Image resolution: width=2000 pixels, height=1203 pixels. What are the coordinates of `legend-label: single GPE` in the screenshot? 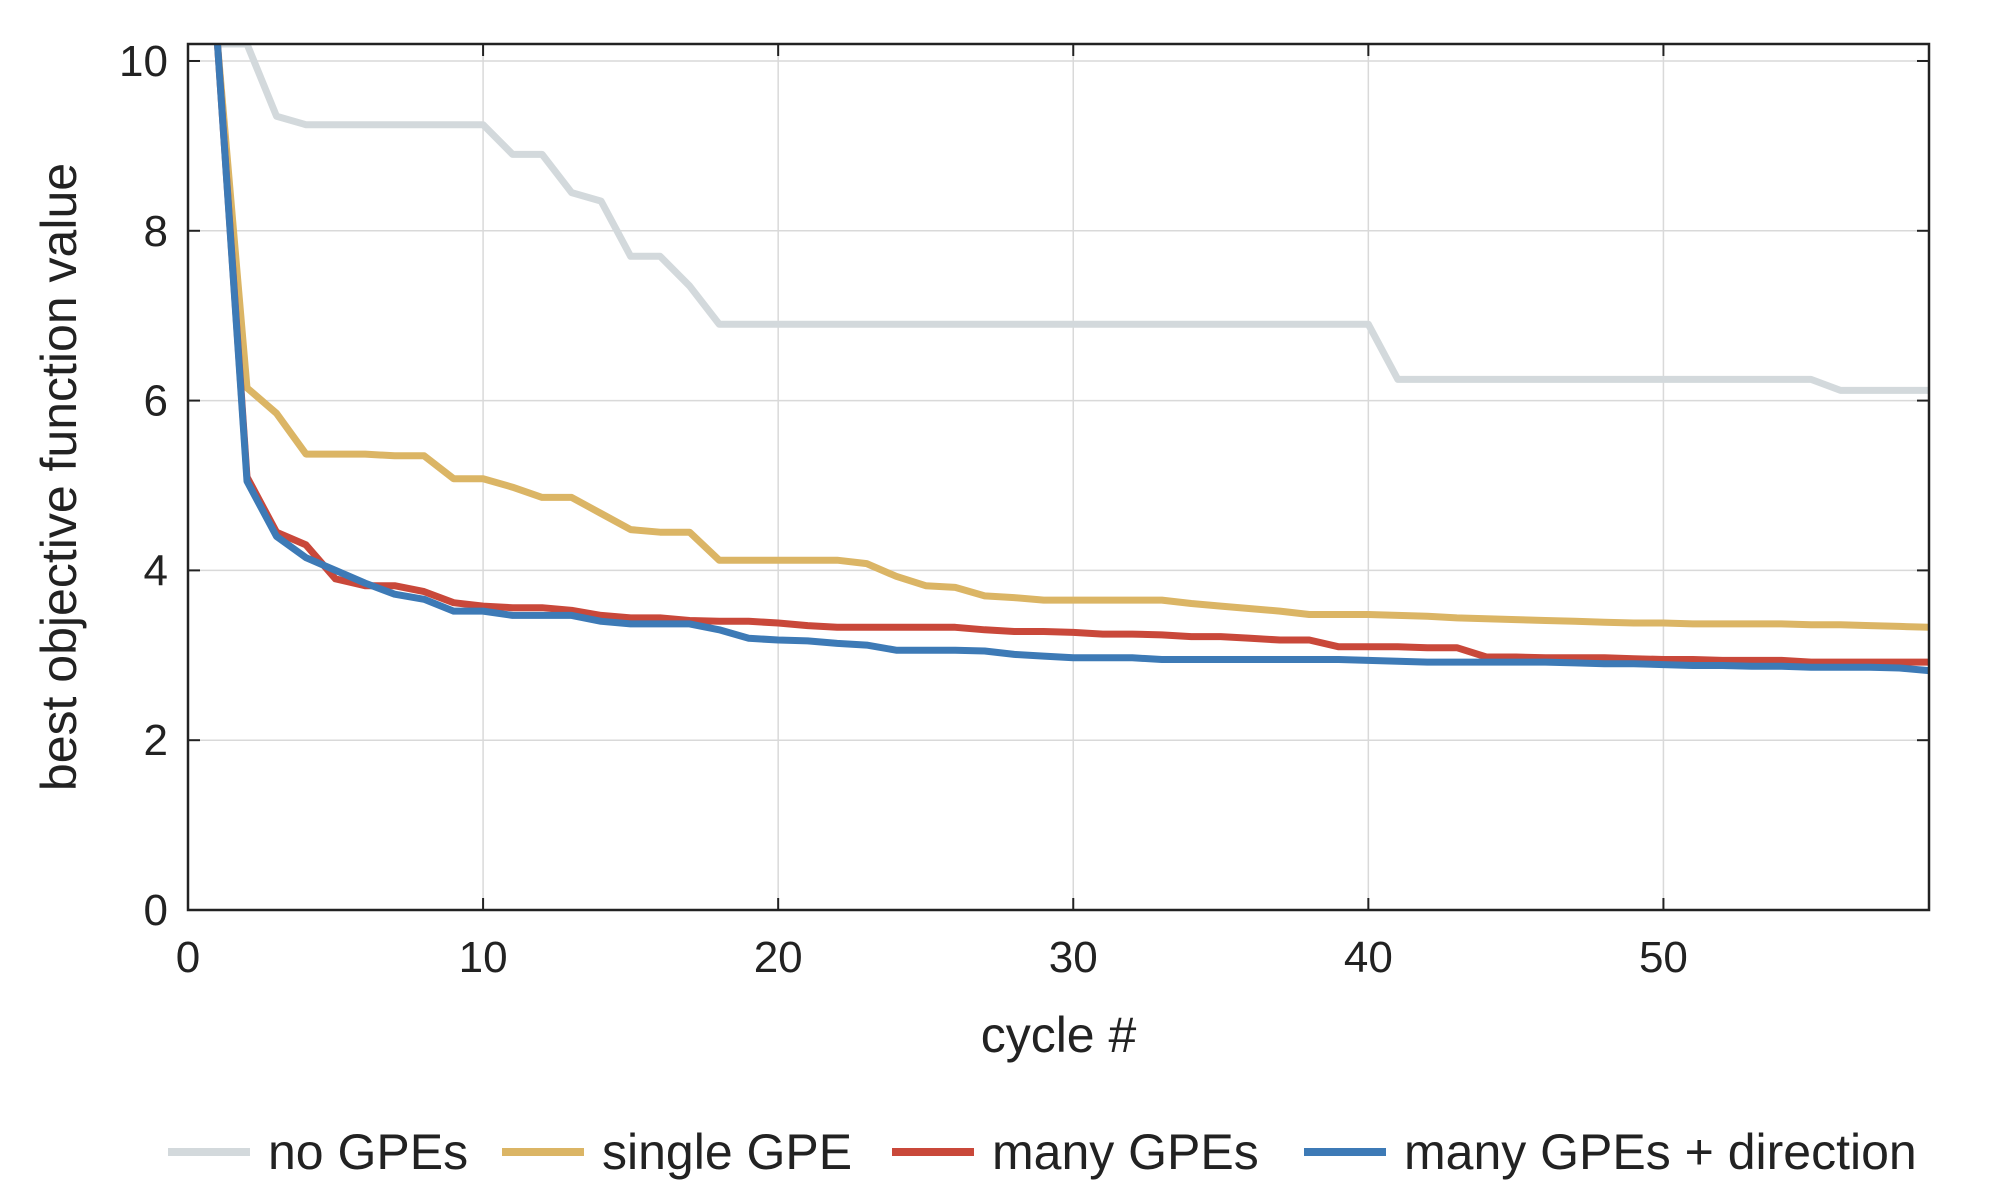 It's located at (727, 1152).